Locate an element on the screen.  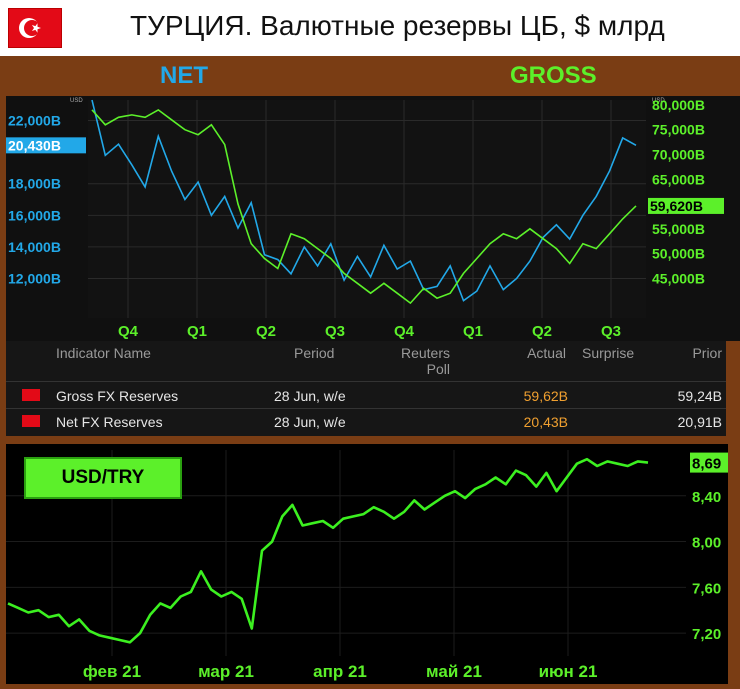
usdtry-current-marker is located at coordinates (709, 462).